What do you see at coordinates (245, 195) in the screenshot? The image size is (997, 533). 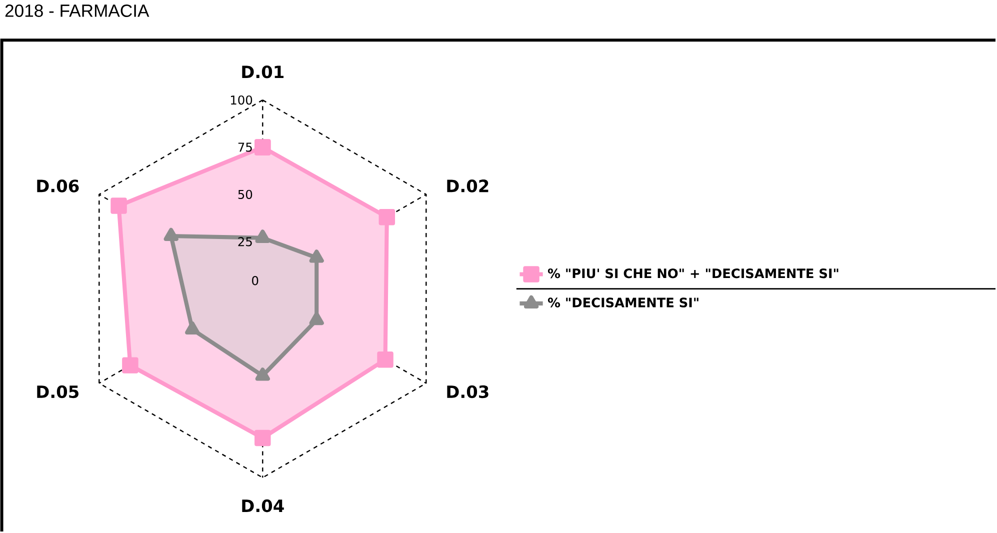 I see `y-tick-label: 50` at bounding box center [245, 195].